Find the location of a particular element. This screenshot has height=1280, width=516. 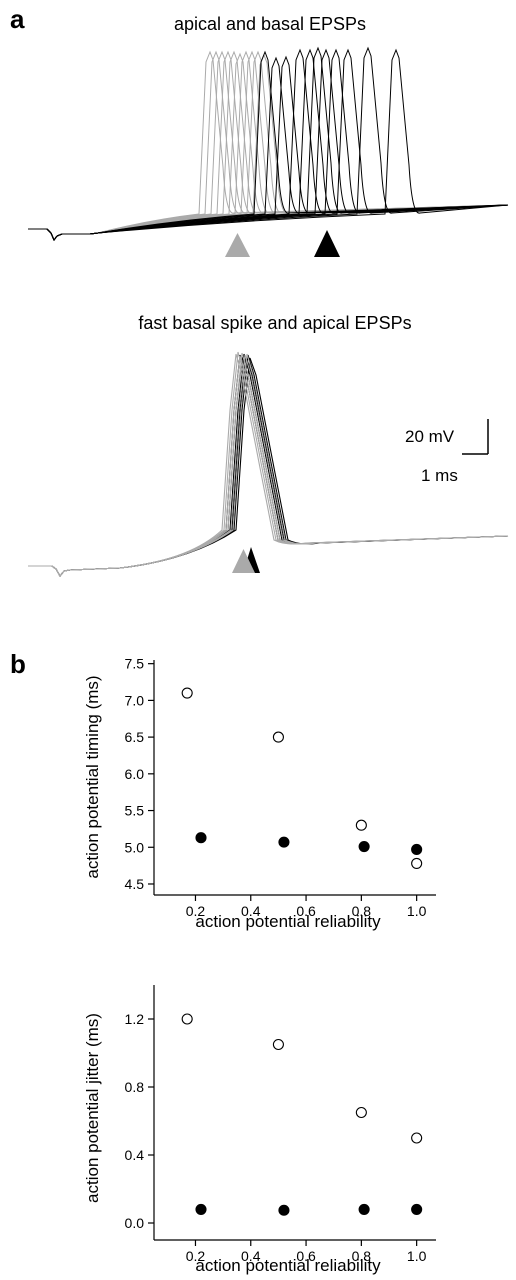

panel-b-letter: b is located at coordinates (18, 664).